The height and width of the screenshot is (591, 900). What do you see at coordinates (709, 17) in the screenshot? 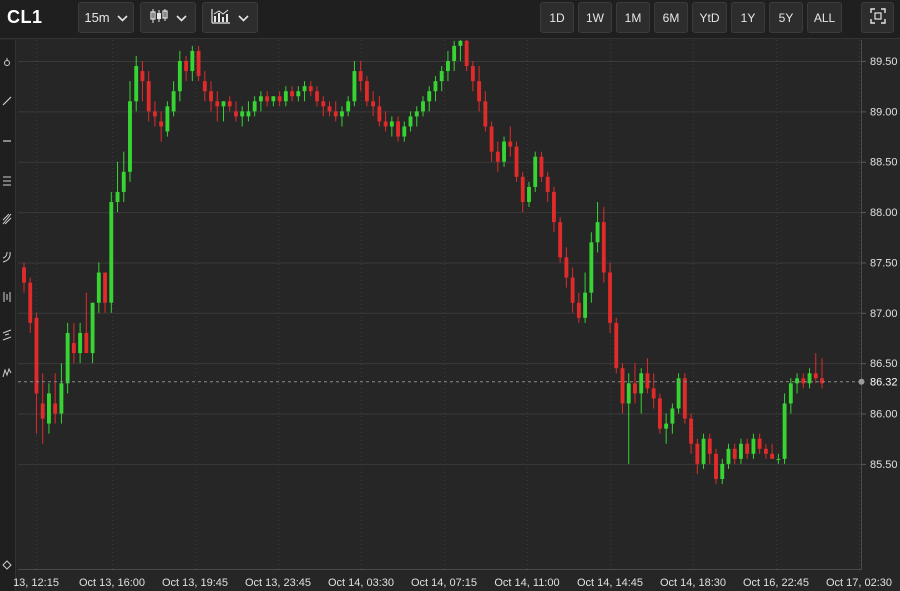
I see `range-ytd-button: YtD` at bounding box center [709, 17].